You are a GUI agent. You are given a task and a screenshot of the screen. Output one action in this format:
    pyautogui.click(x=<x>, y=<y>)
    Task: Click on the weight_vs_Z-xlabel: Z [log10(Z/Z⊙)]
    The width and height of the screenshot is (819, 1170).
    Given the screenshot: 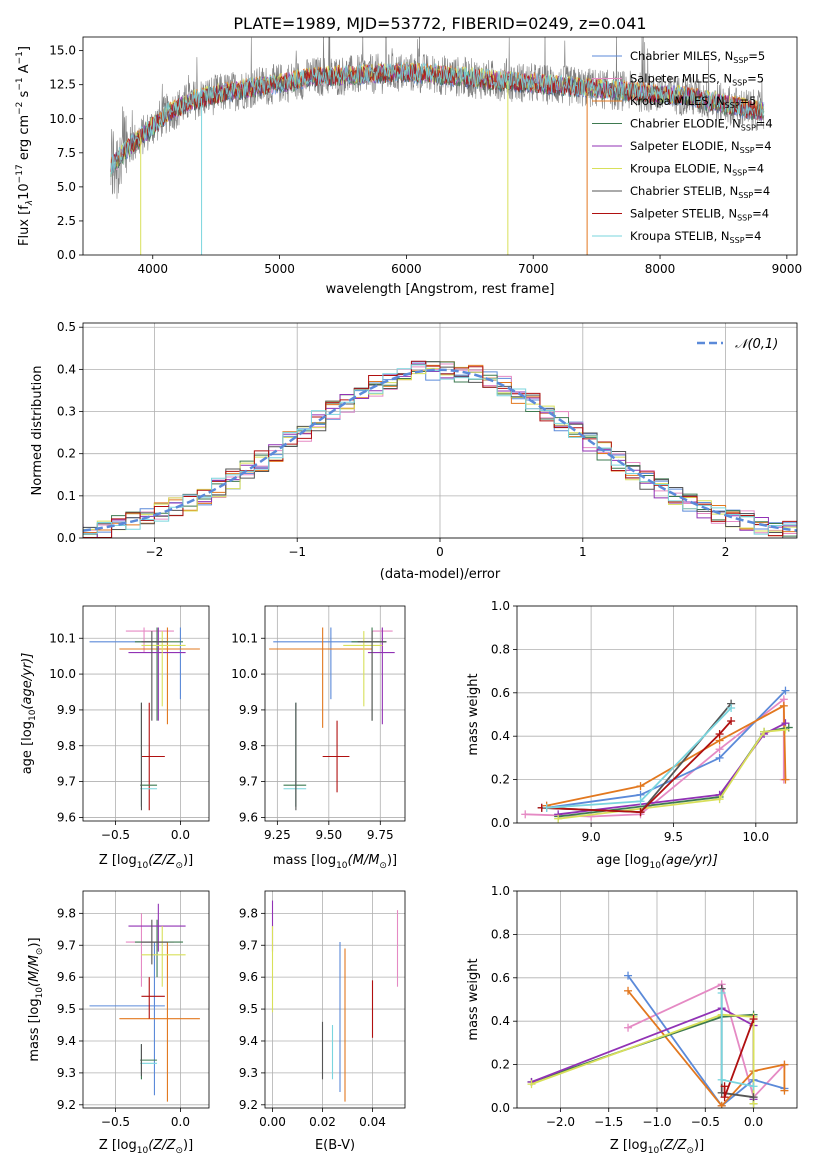 What is the action you would take?
    pyautogui.click(x=657, y=1147)
    